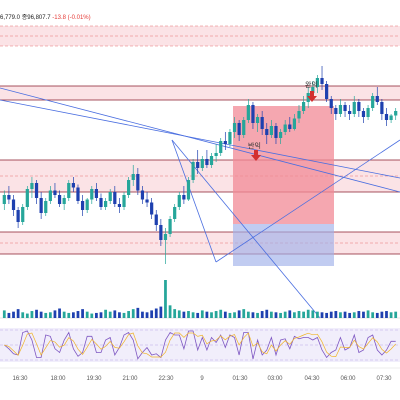 The image size is (400, 400). What do you see at coordinates (256, 155) in the screenshot?
I see `arrow-down-icon` at bounding box center [256, 155].